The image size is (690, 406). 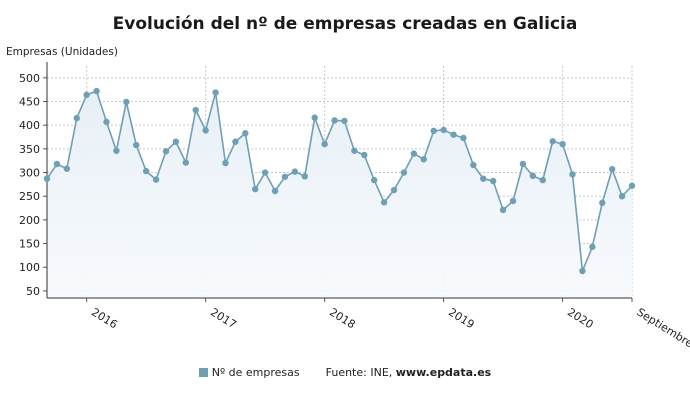 I want to click on y-tick-label: 150, so click(x=29, y=244).